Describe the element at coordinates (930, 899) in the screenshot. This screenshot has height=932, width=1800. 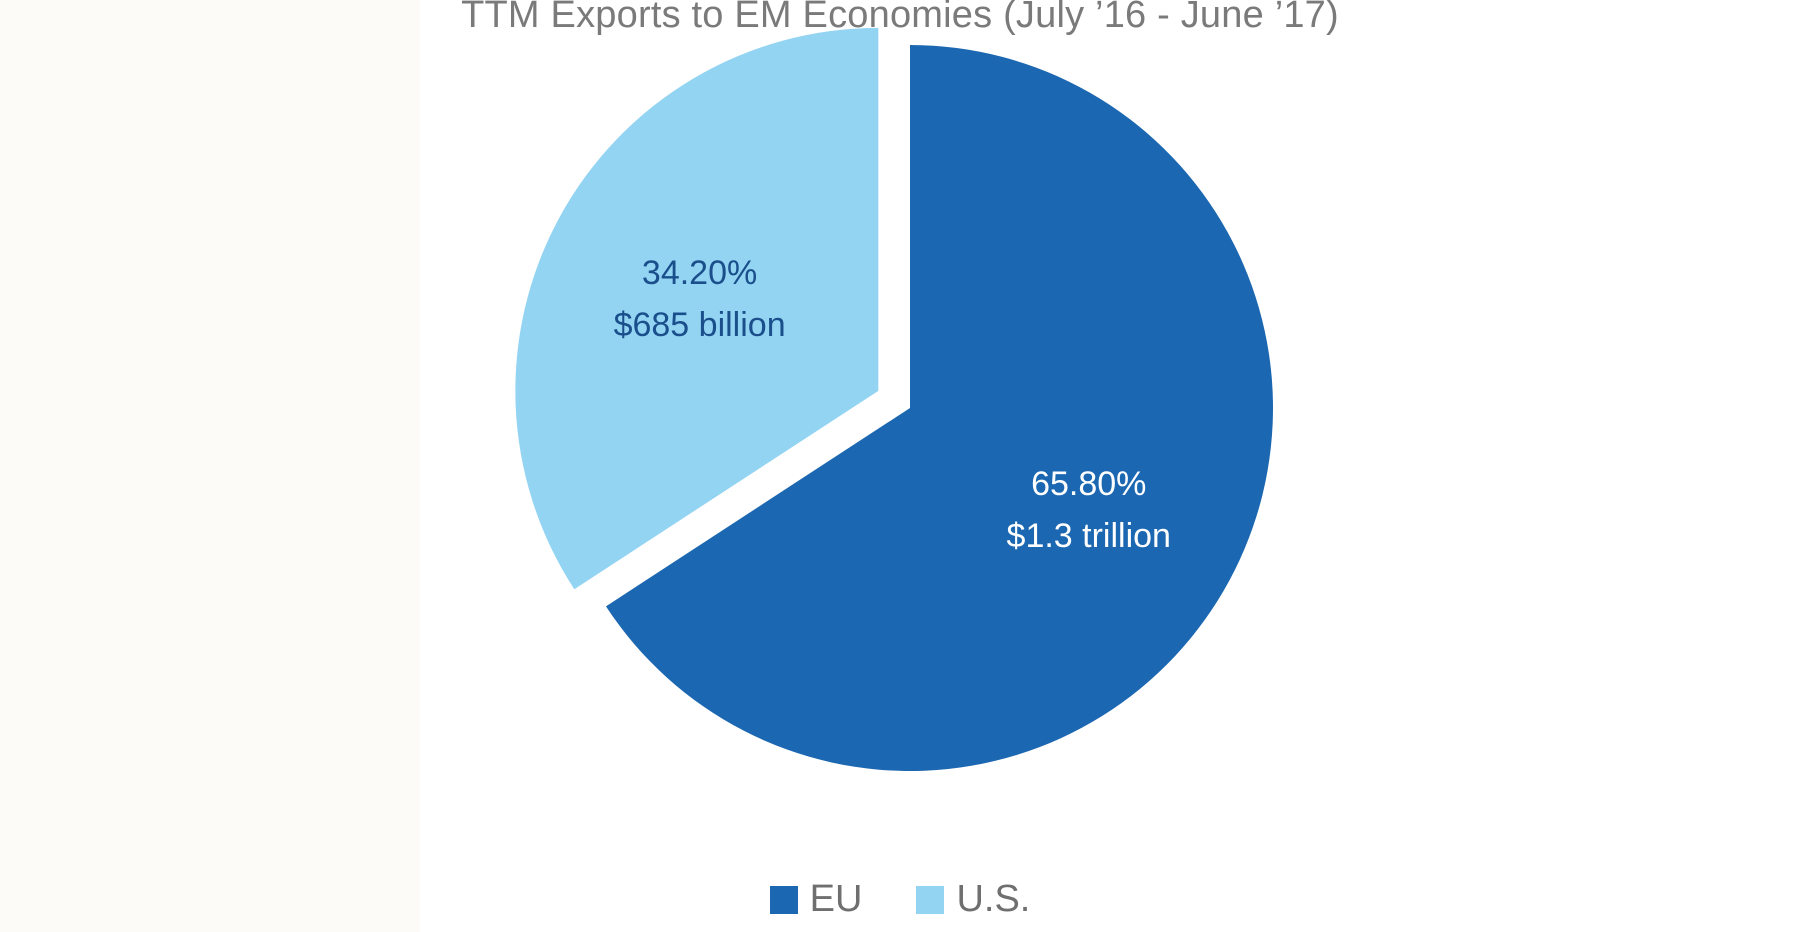
I see `legend-swatch-us` at that location.